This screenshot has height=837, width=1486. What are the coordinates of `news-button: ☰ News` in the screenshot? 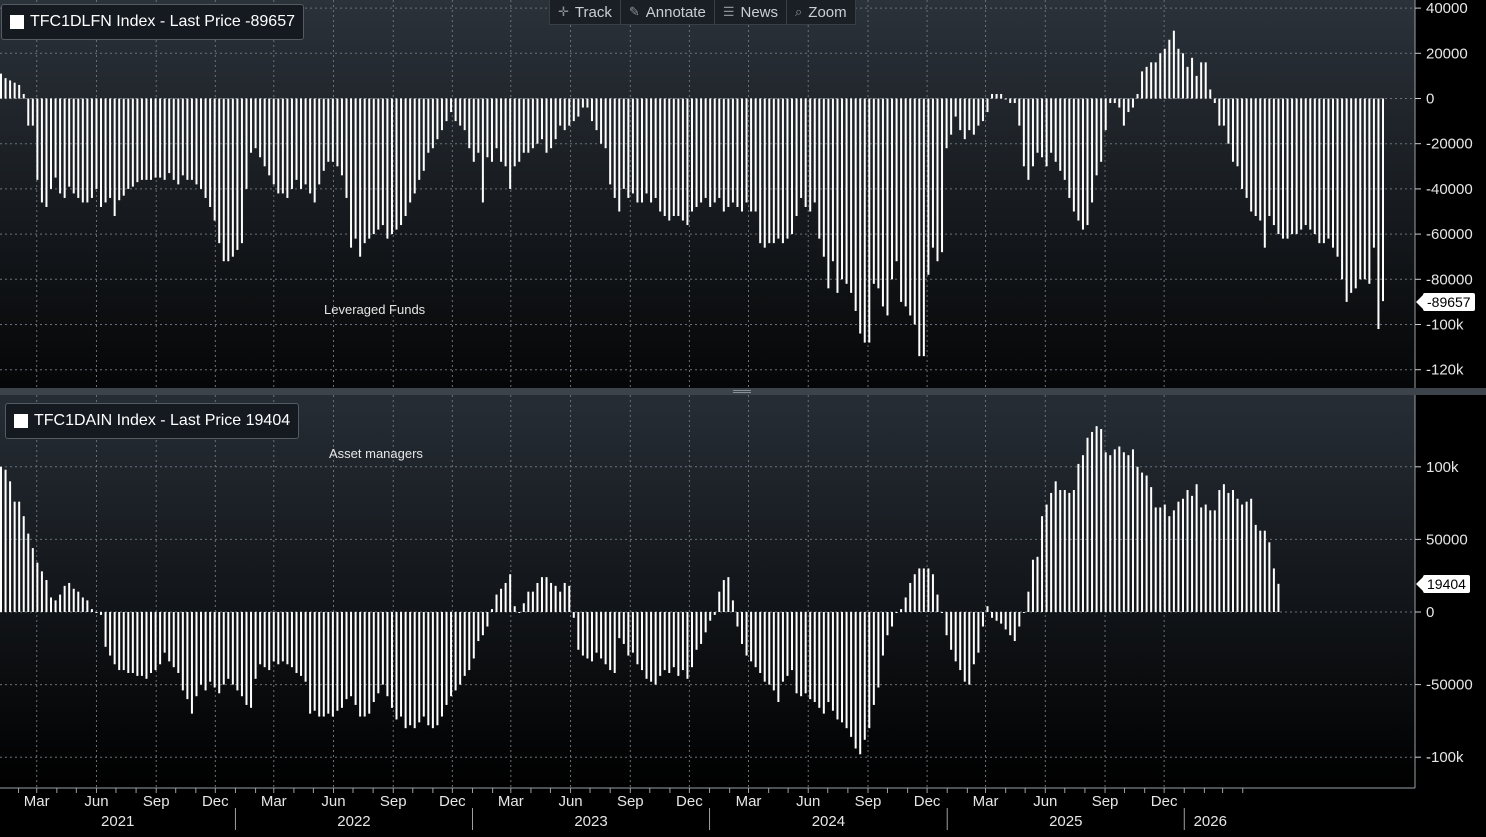 It's located at (751, 12).